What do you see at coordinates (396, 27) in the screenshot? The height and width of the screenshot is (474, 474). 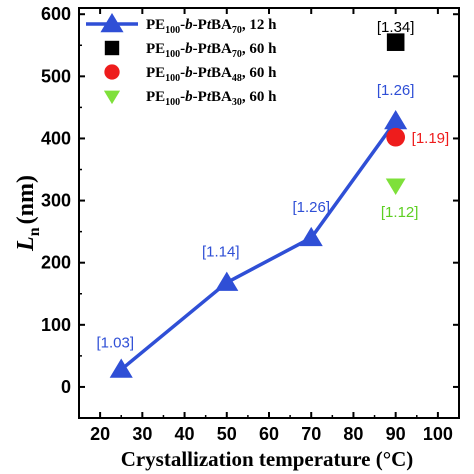 I see `data-label: [1.34]` at bounding box center [396, 27].